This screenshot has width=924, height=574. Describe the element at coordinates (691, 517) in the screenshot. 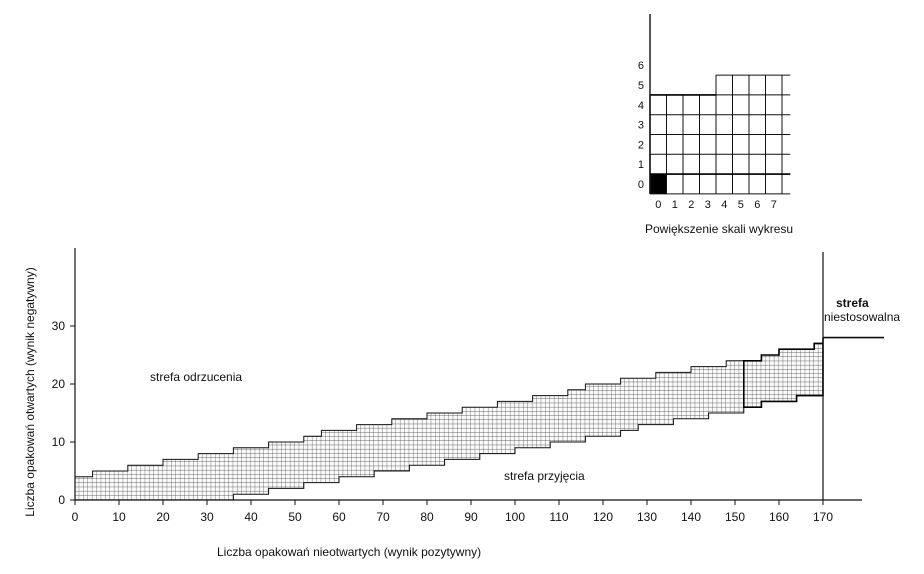

I see `x-tick-label: 140` at that location.